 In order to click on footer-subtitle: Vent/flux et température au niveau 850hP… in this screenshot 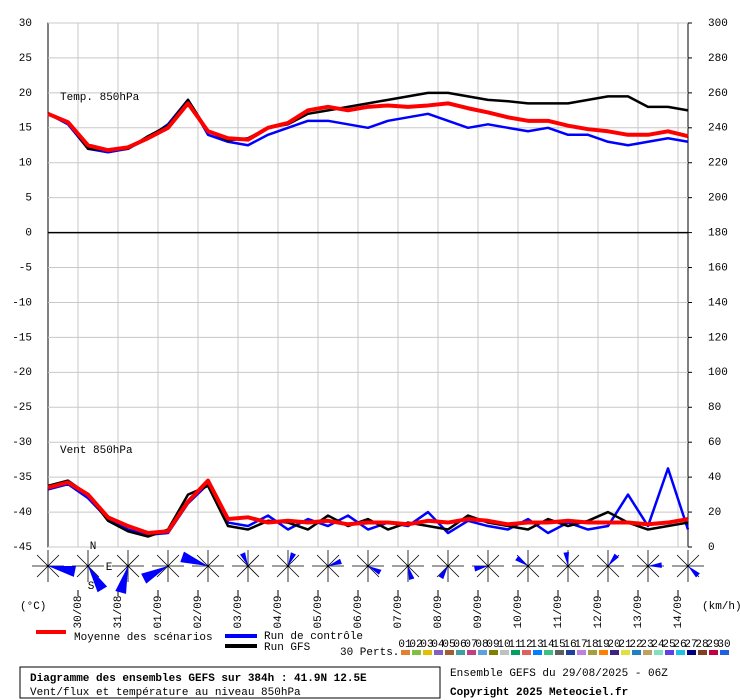, I will do `click(165, 693)`.